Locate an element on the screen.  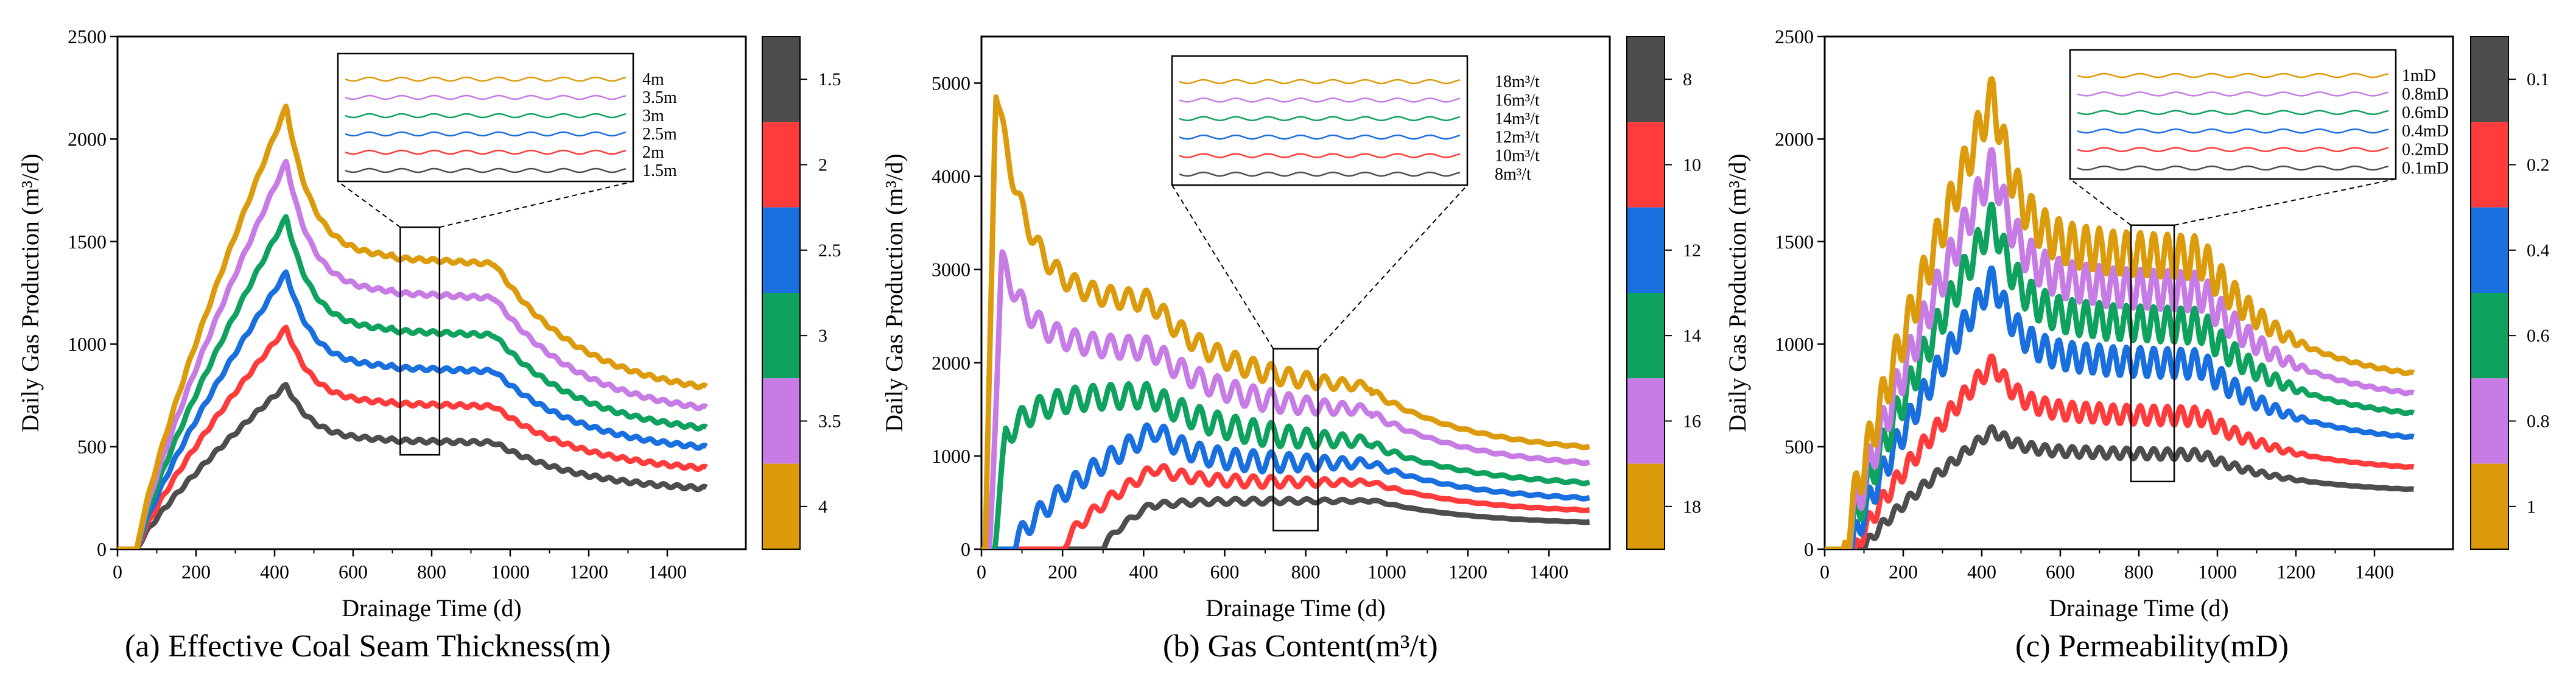
y-tick-label: 1000 is located at coordinates (951, 456).